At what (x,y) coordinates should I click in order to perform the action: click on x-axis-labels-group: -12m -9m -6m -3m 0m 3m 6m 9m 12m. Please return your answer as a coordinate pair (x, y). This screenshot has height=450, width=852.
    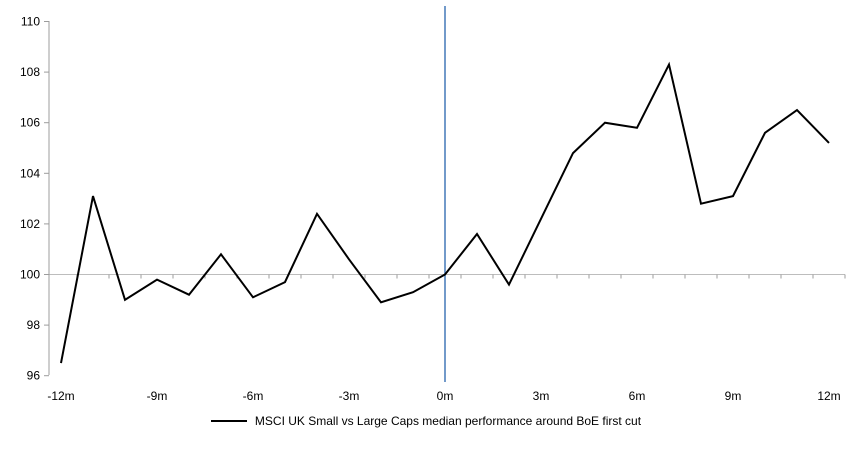
    Looking at the image, I should click on (443, 396).